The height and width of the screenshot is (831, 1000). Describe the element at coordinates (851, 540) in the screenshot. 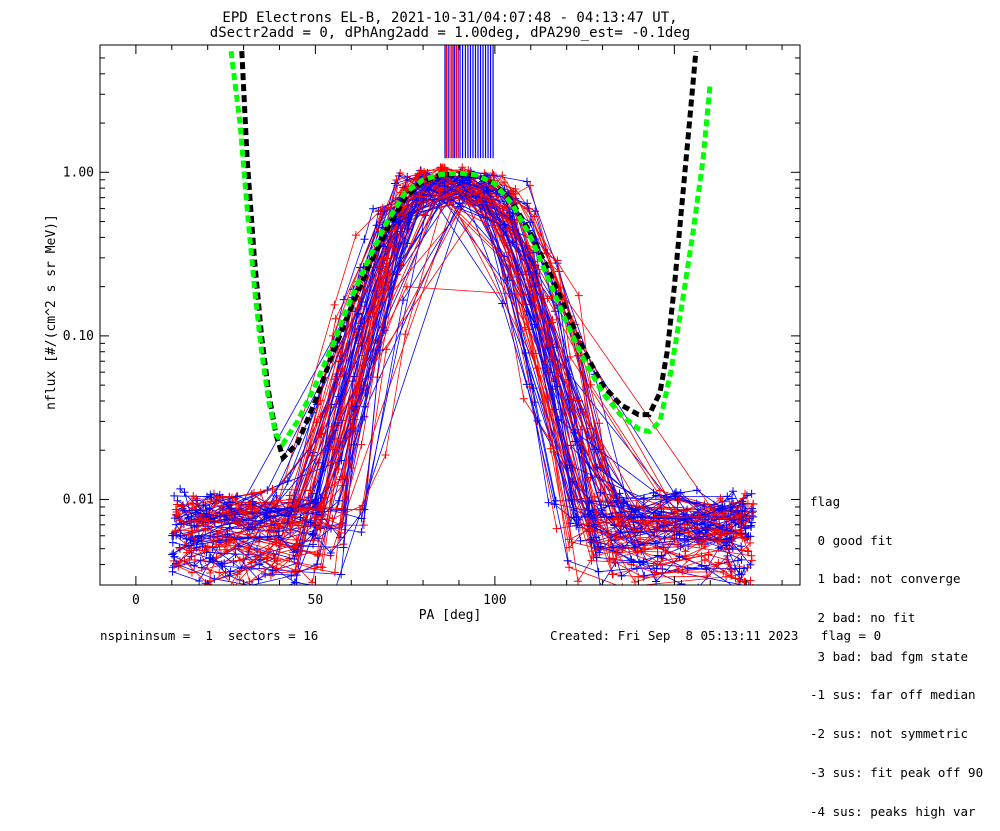

I see `legend-item: 0 good fit` at that location.